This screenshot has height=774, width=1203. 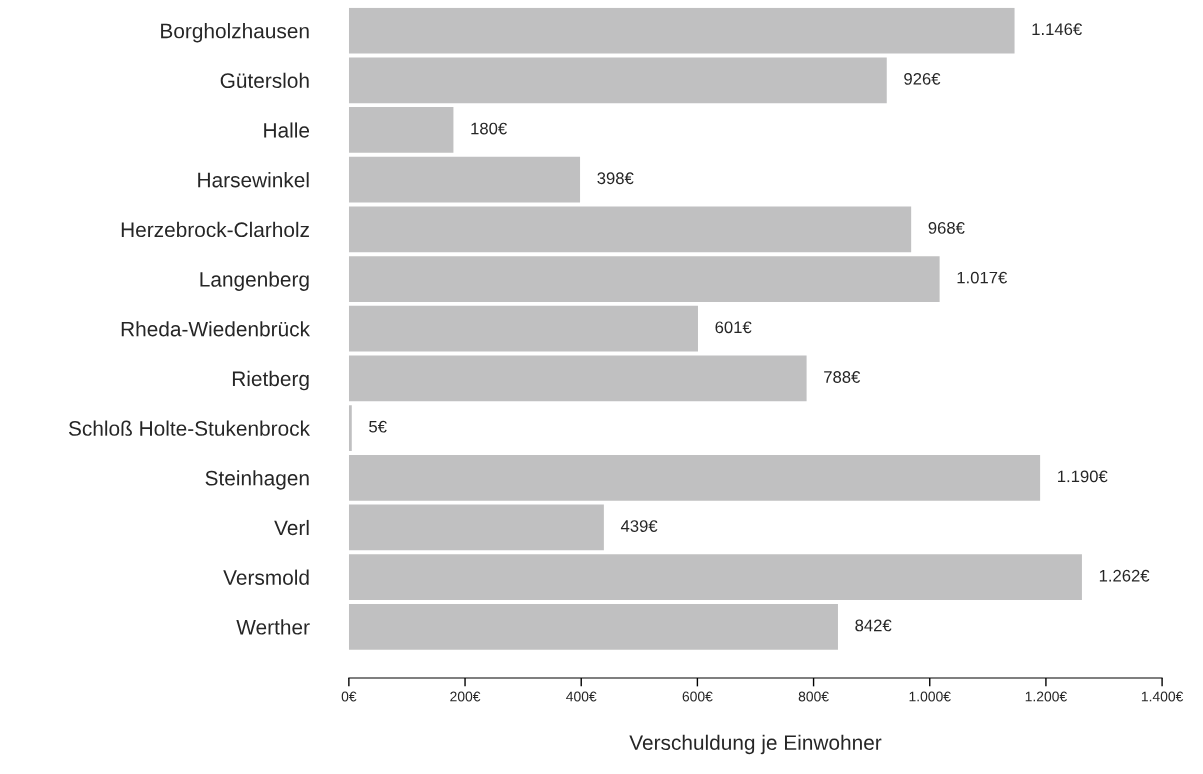 What do you see at coordinates (266, 577) in the screenshot?
I see `y-tick-label: Versmold` at bounding box center [266, 577].